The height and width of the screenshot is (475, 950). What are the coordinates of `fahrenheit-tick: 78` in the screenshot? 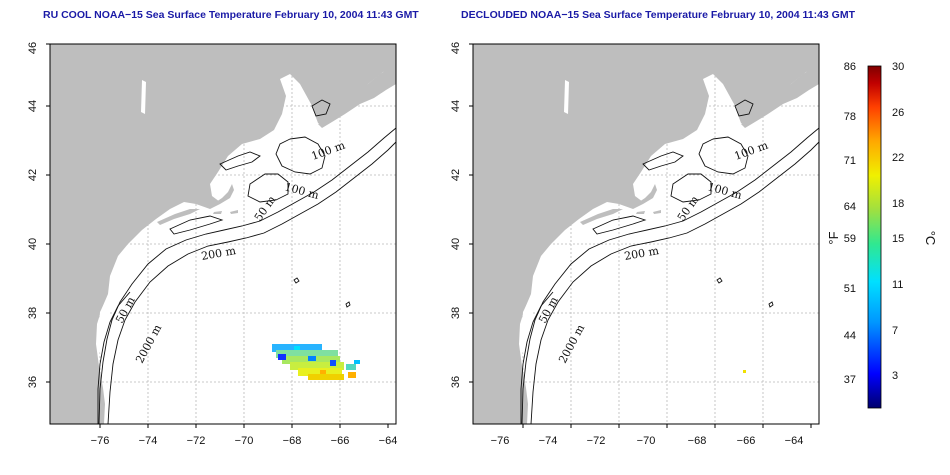 It's located at (850, 117).